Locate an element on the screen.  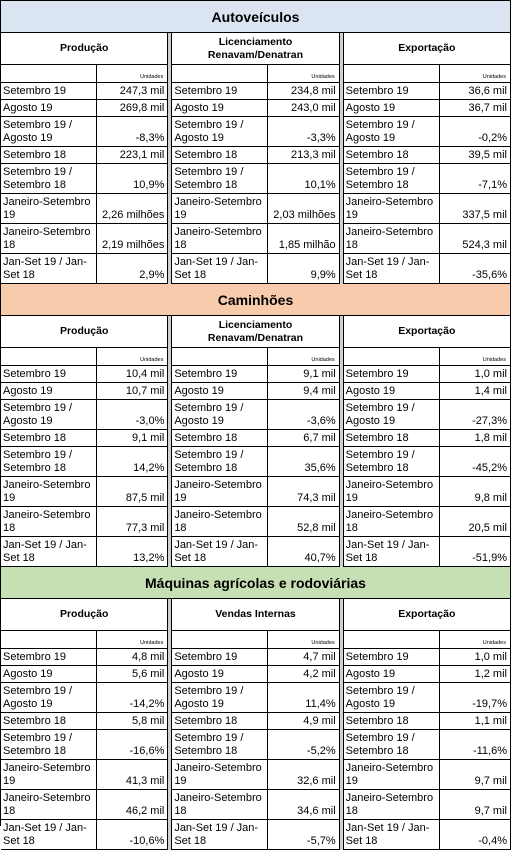
table-row: Setembro 19 36,6 mil is located at coordinates (426, 91).